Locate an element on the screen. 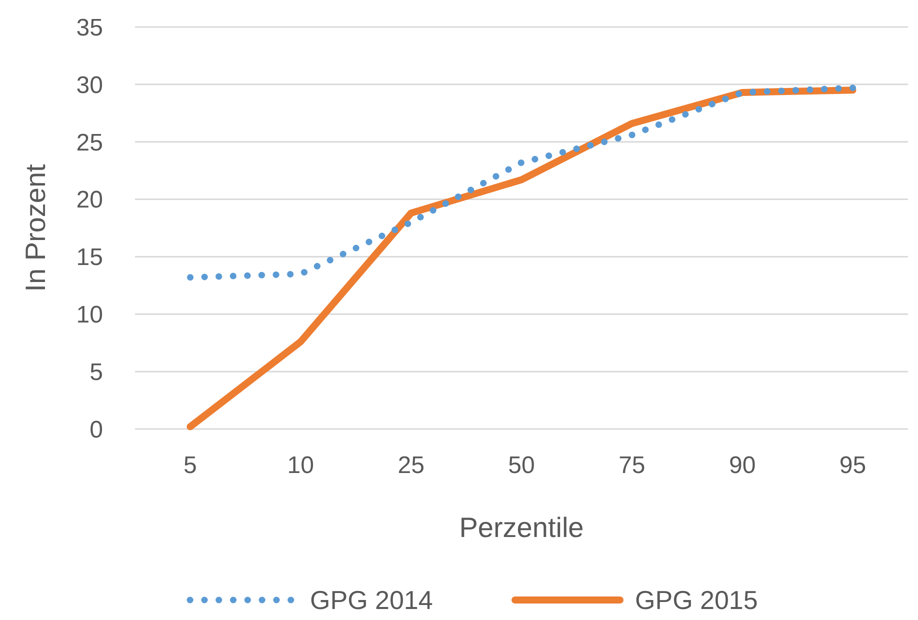 The width and height of the screenshot is (918, 620). y-tick-label: 5 is located at coordinates (96, 372).